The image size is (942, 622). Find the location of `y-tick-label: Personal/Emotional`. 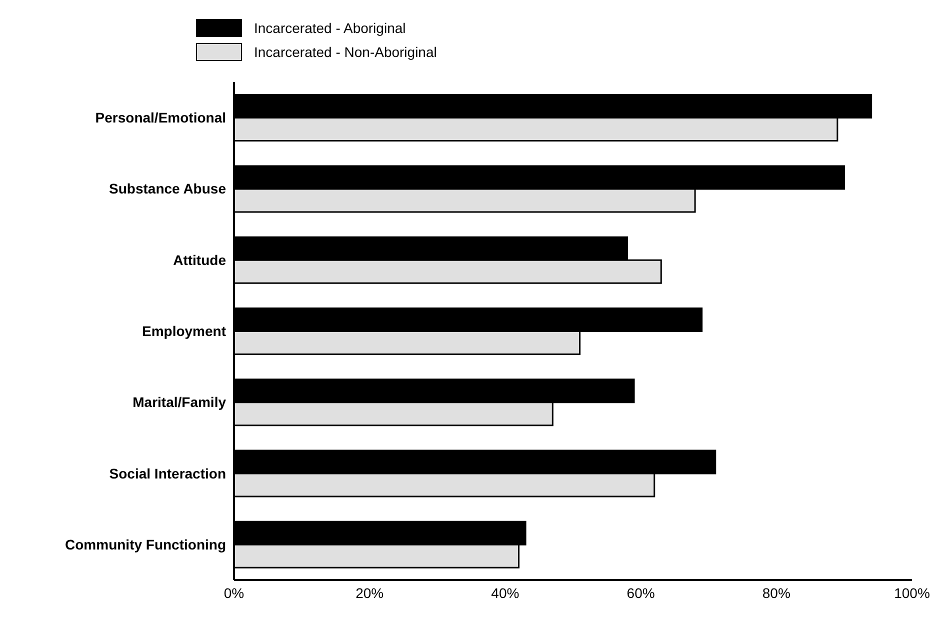

y-tick-label: Personal/Emotional is located at coordinates (160, 118).